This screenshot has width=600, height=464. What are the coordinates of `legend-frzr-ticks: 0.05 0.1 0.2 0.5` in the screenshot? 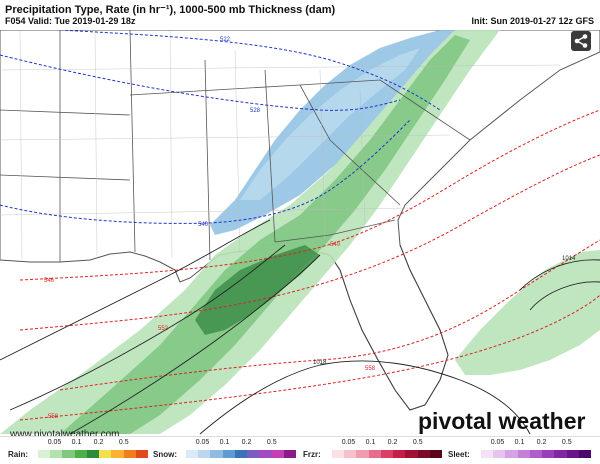 It's located at (387, 444).